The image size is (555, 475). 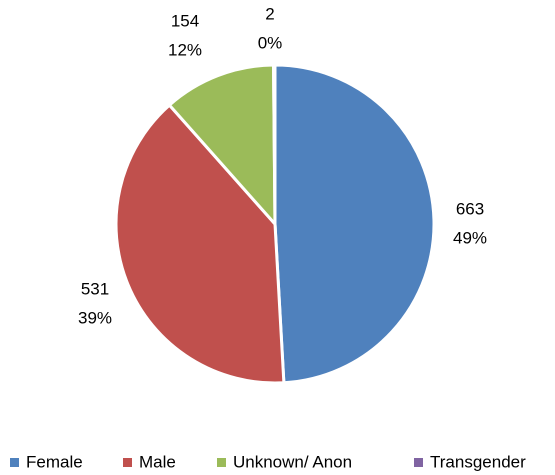 I want to click on legend-label: Male, so click(x=157, y=461).